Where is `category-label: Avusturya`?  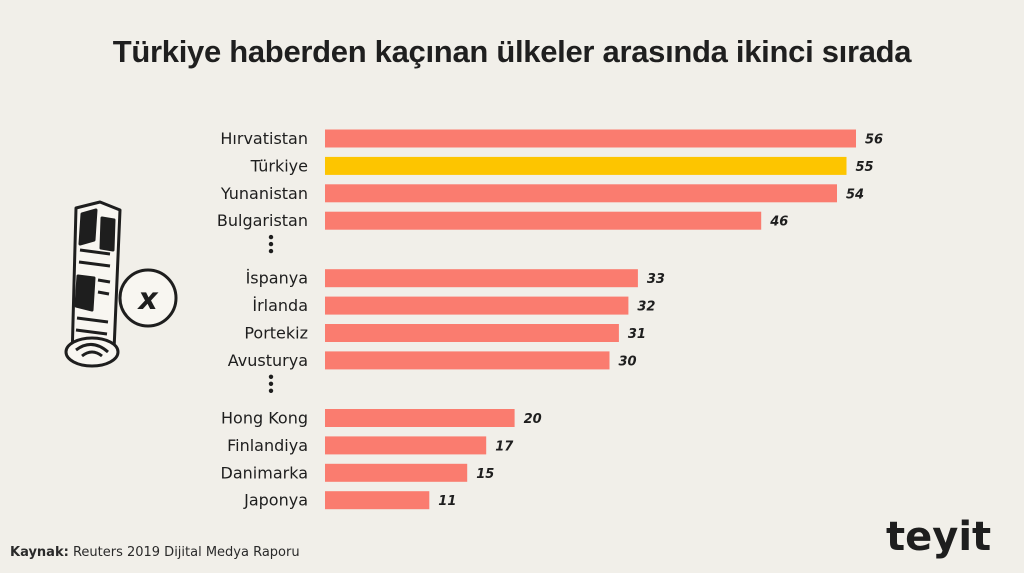
category-label: Avusturya is located at coordinates (268, 360).